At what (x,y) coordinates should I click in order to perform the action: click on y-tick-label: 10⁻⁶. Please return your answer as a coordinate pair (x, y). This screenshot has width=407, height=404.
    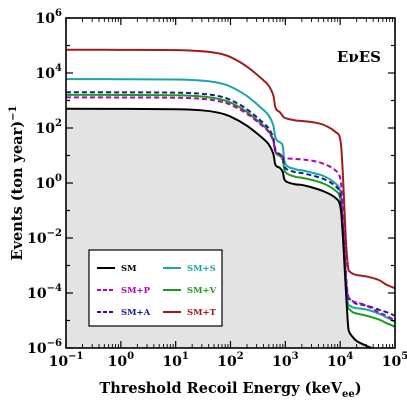
    Looking at the image, I should click on (44, 347).